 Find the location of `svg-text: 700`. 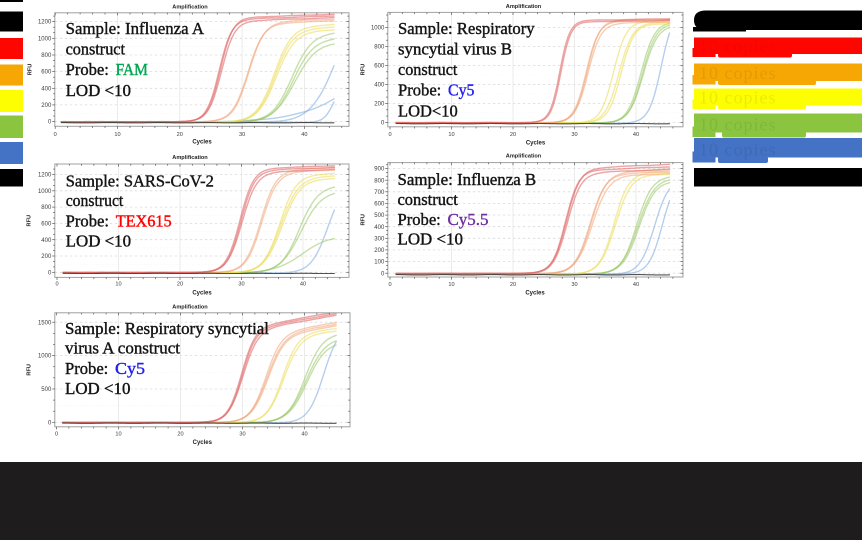

svg-text: 700 is located at coordinates (379, 193).